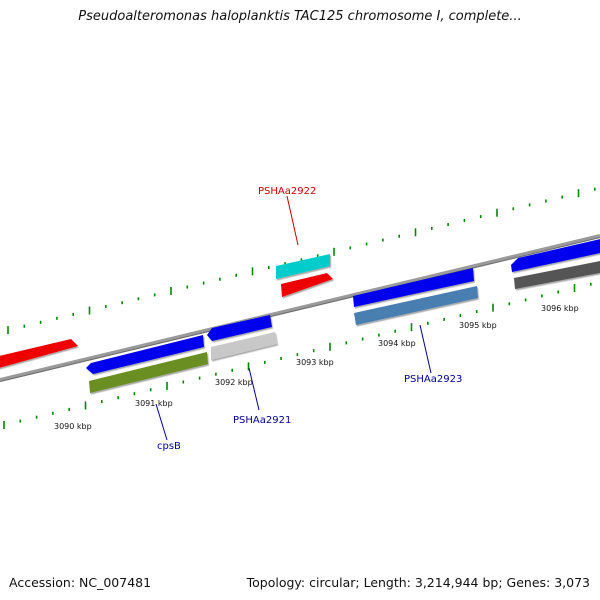  Describe the element at coordinates (73, 426) in the screenshot. I see `scale-label-3090: 3090 kbp` at that location.